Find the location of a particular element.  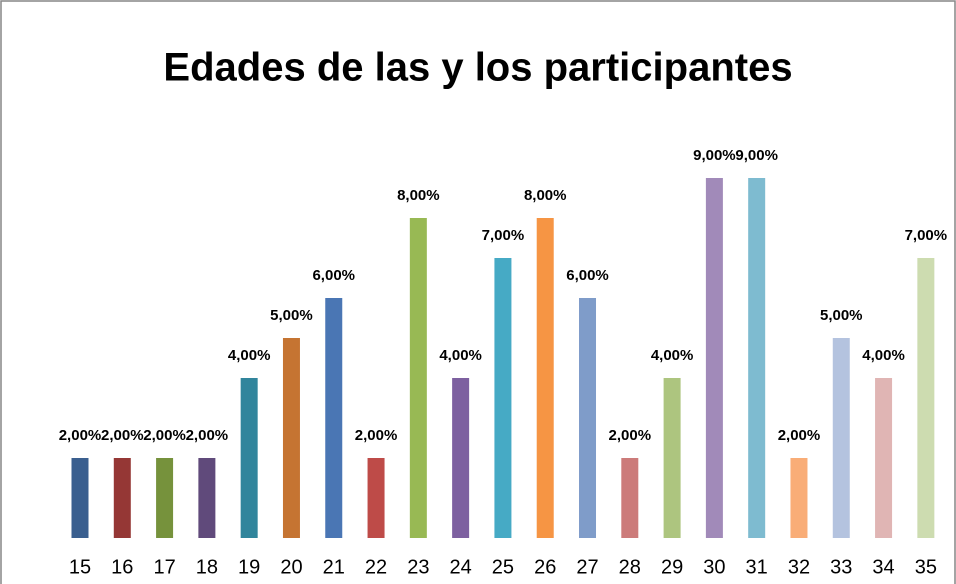

x-tick-label: 35 is located at coordinates (926, 567).